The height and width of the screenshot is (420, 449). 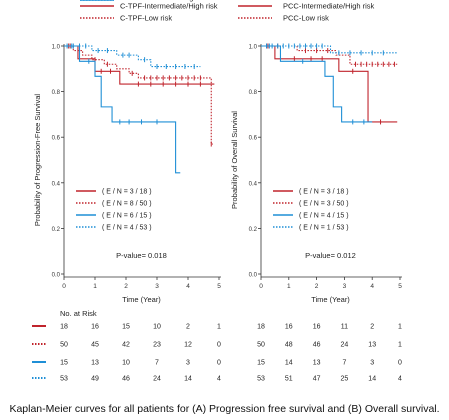 What do you see at coordinates (127, 204) in the screenshot?
I see `en-legend-label: ( E / N = 8 / 50 )` at bounding box center [127, 204].